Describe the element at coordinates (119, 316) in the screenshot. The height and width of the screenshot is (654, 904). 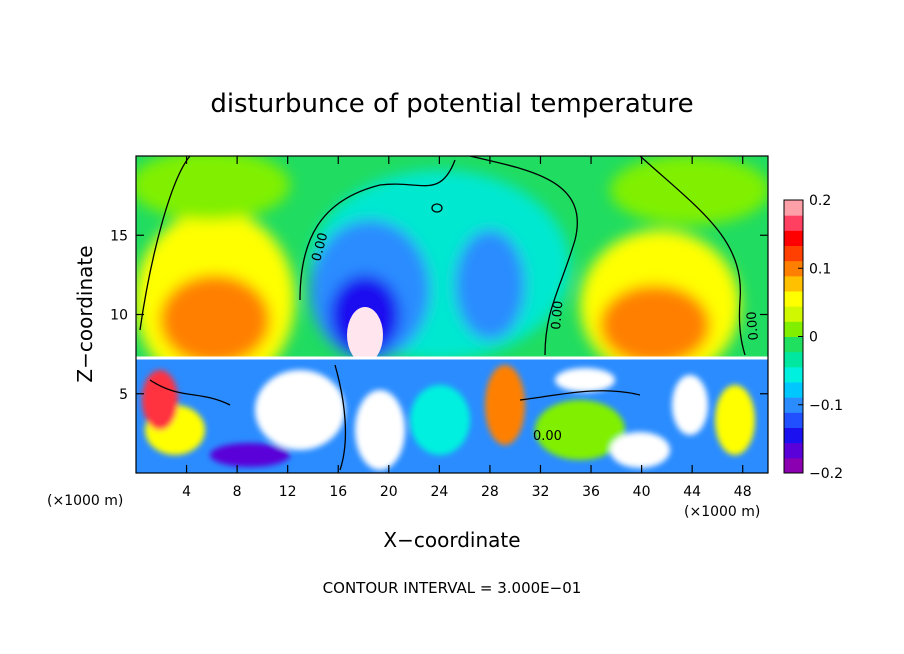
I see `y-tick-label: 10` at that location.